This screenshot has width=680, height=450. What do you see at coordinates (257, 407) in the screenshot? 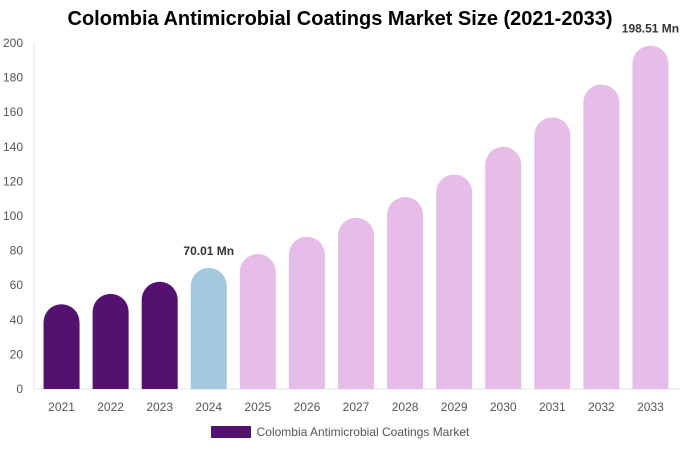
I see `x-tick-label: 2025` at bounding box center [257, 407].